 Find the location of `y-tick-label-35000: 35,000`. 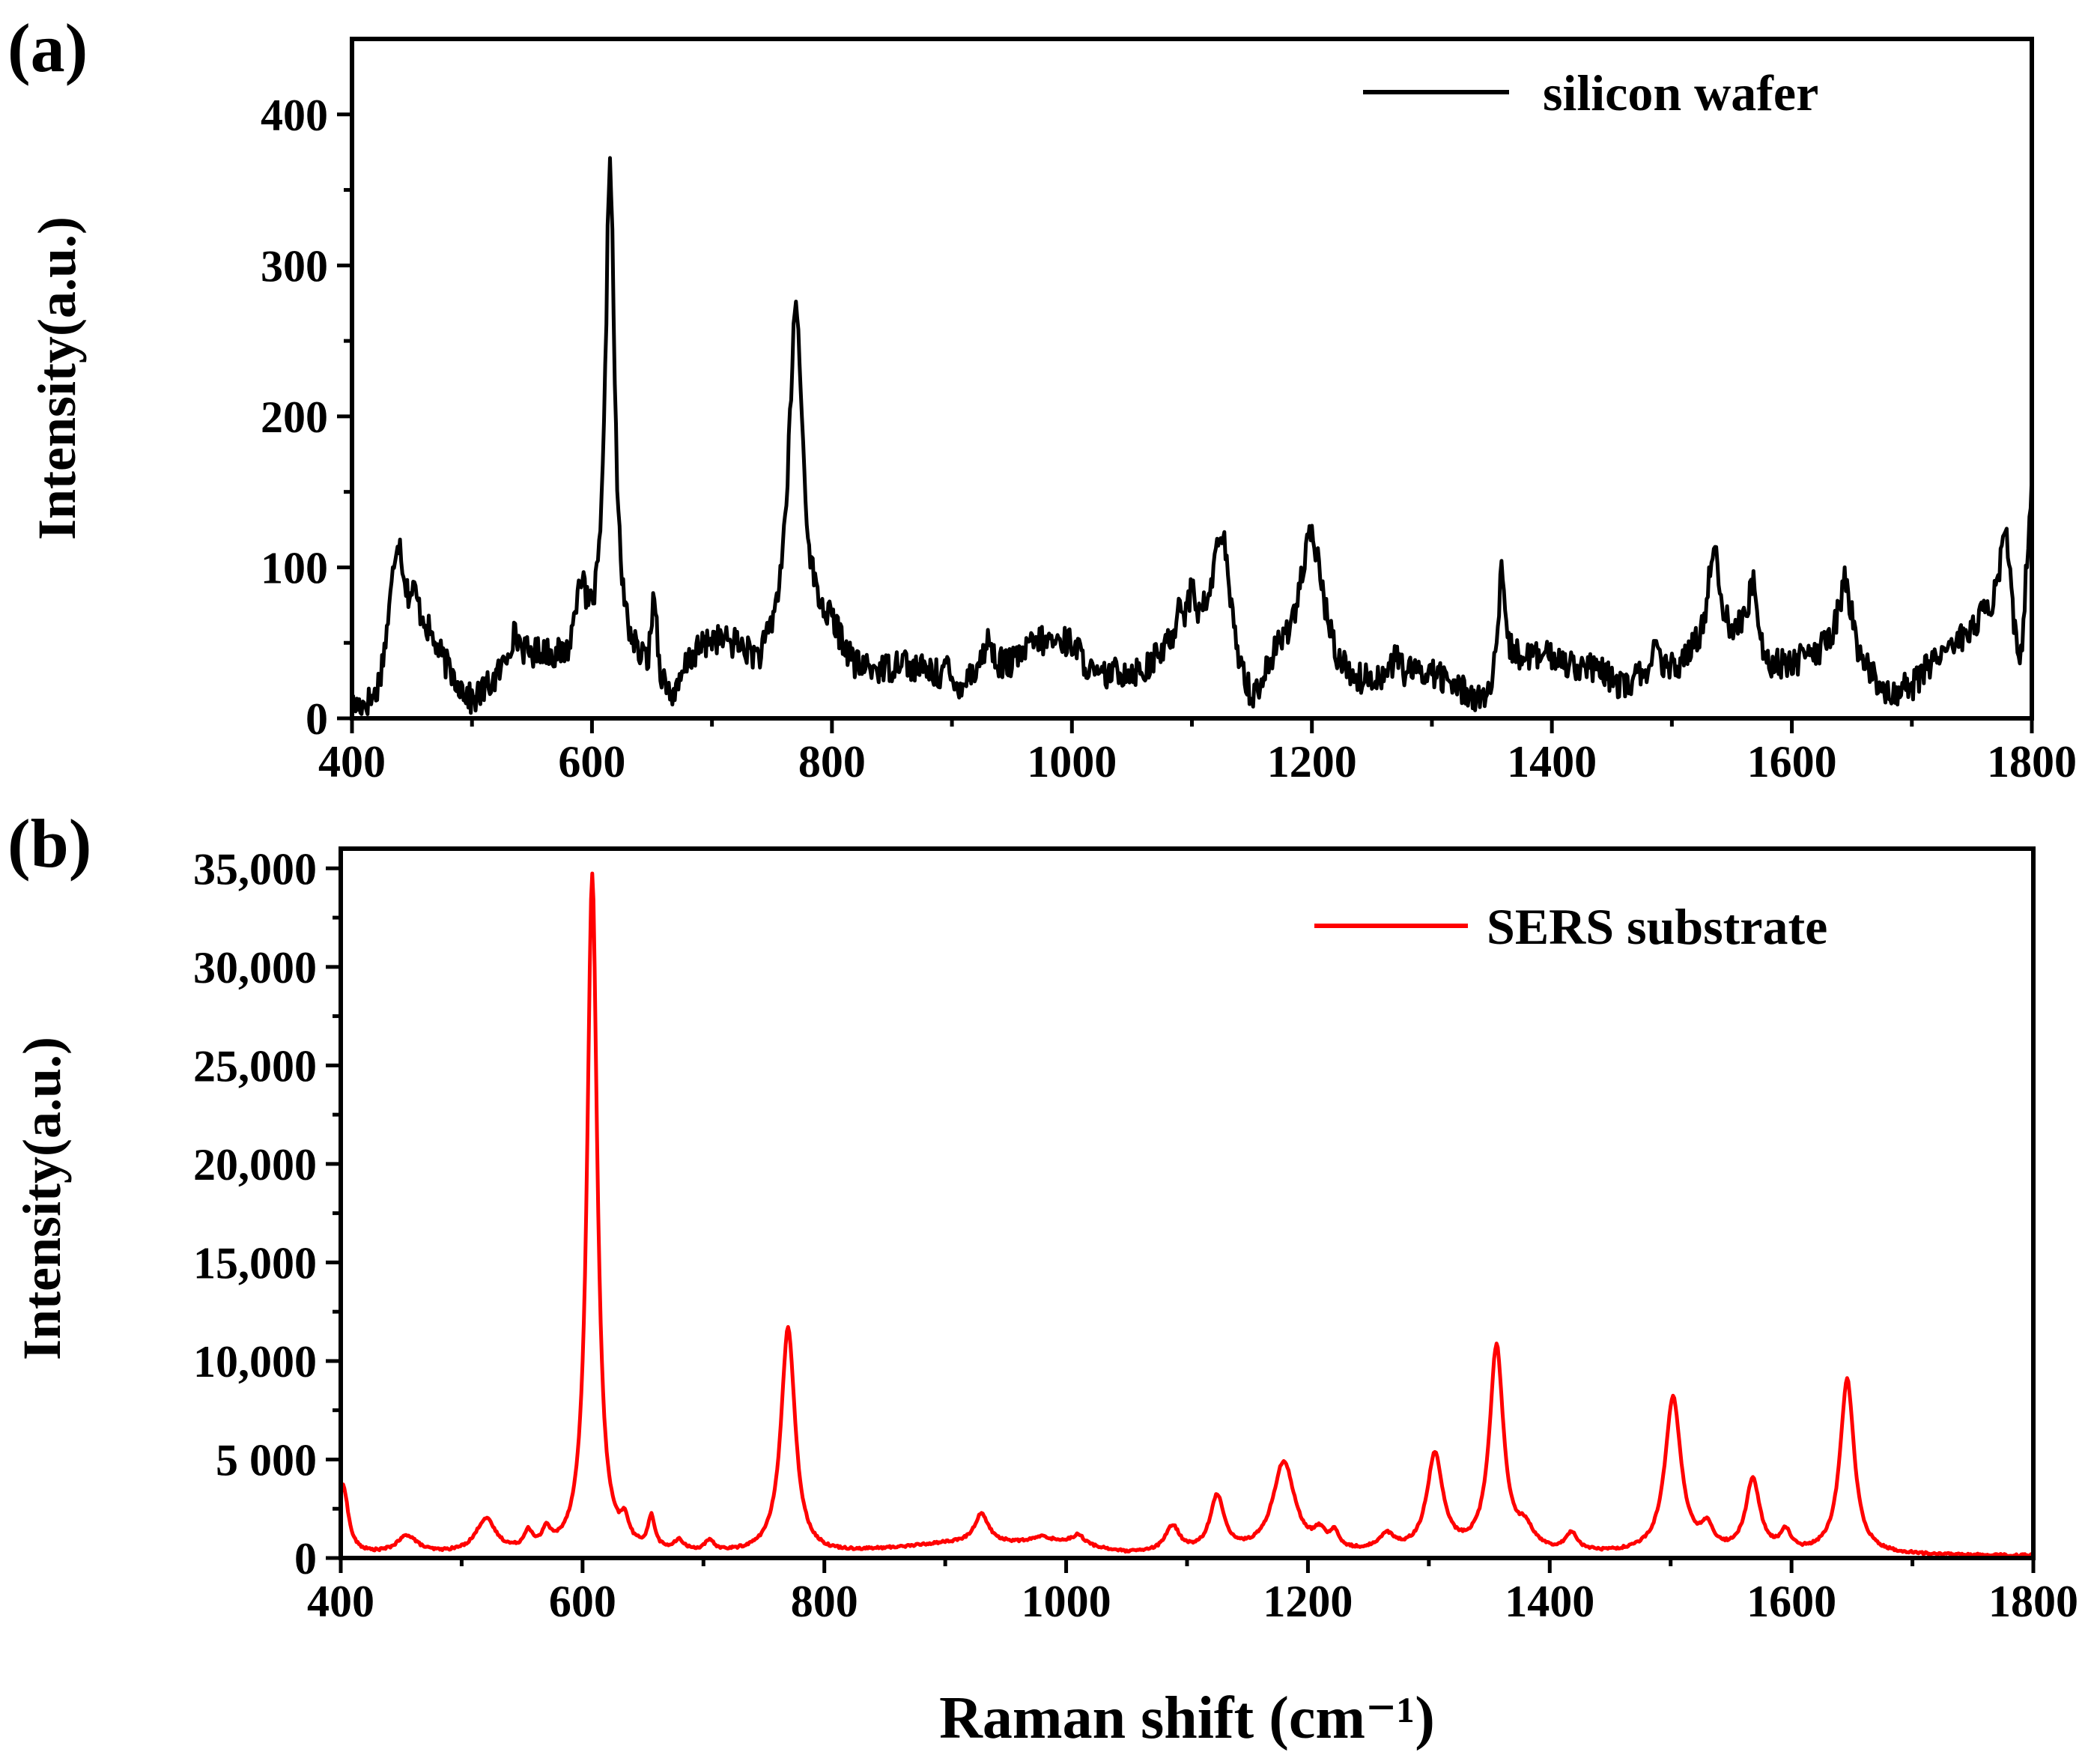

y-tick-label-35000: 35,000 is located at coordinates (255, 869).